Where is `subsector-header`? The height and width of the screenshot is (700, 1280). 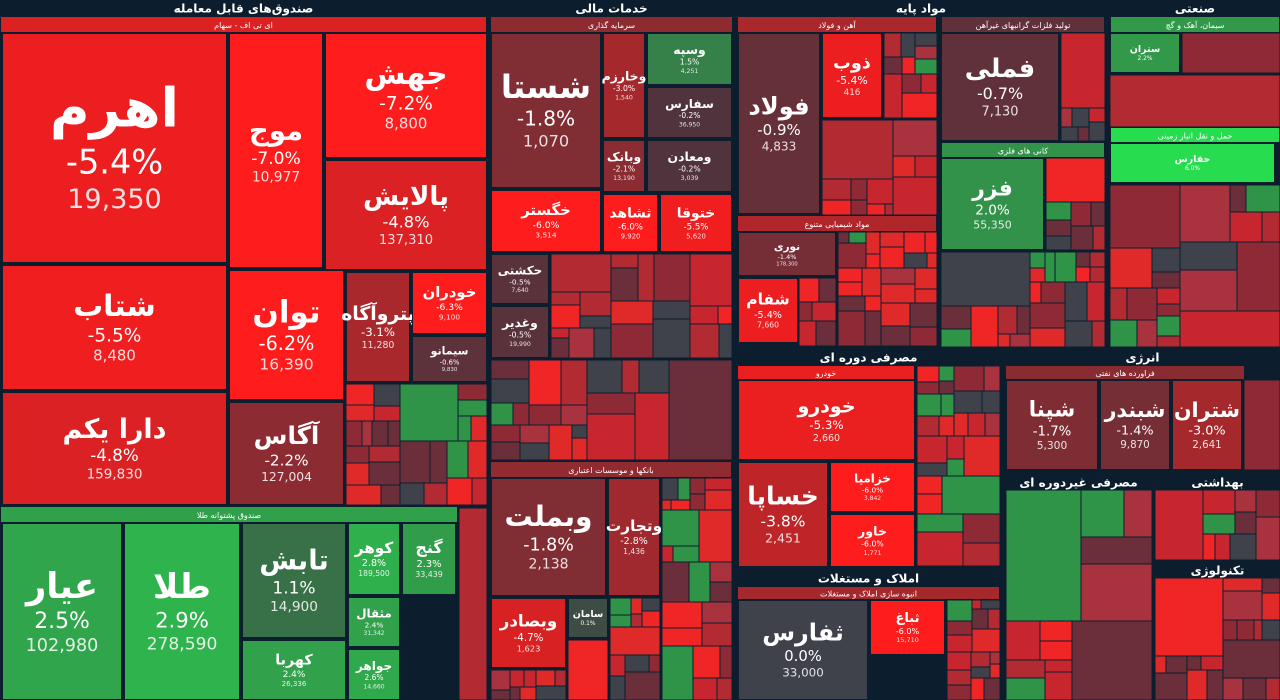
subsector-header is located at coordinates (611, 24).